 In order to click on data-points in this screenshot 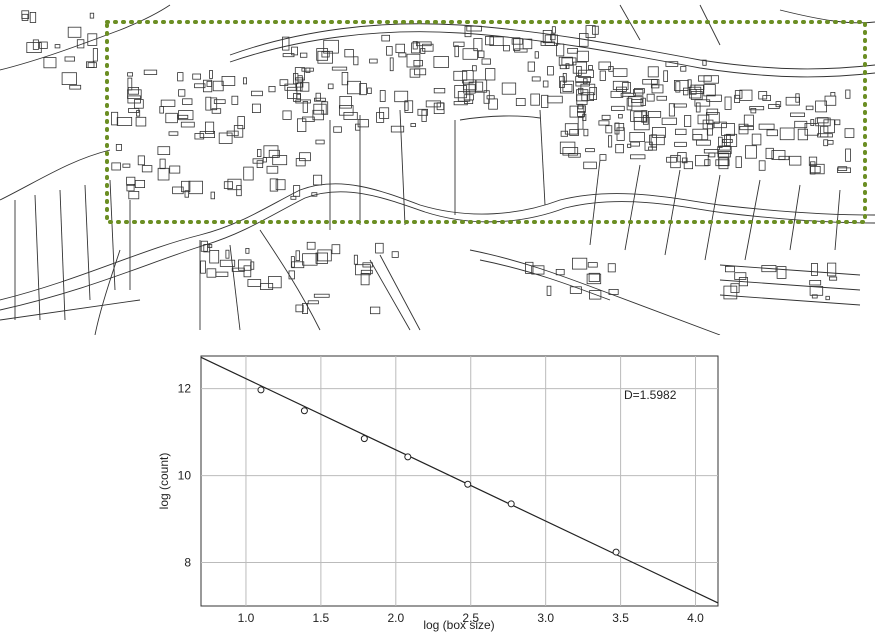, I will do `click(438, 471)`.